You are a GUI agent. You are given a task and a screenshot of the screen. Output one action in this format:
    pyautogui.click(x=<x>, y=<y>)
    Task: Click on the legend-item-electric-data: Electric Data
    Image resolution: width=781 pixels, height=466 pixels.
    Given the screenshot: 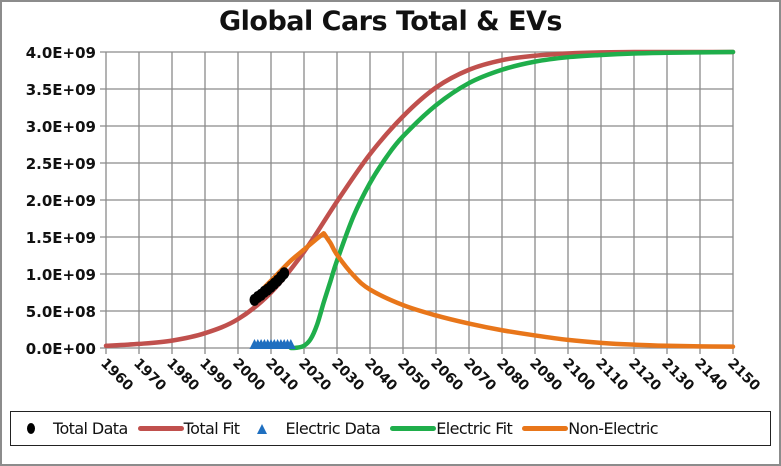 What is the action you would take?
    pyautogui.click(x=310, y=428)
    